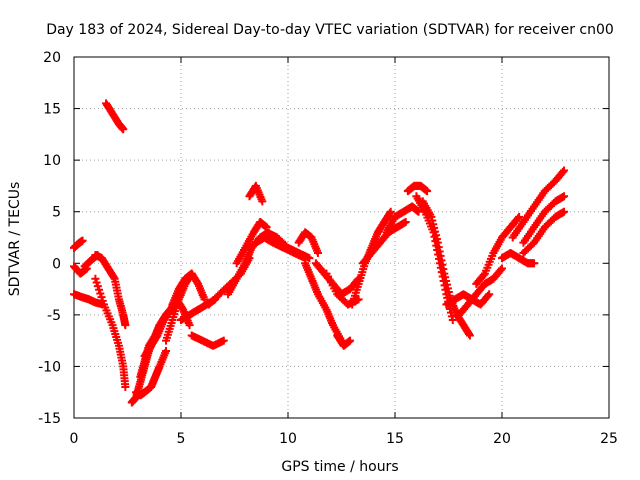  What do you see at coordinates (207, 340) in the screenshot?
I see `series-s15` at bounding box center [207, 340].